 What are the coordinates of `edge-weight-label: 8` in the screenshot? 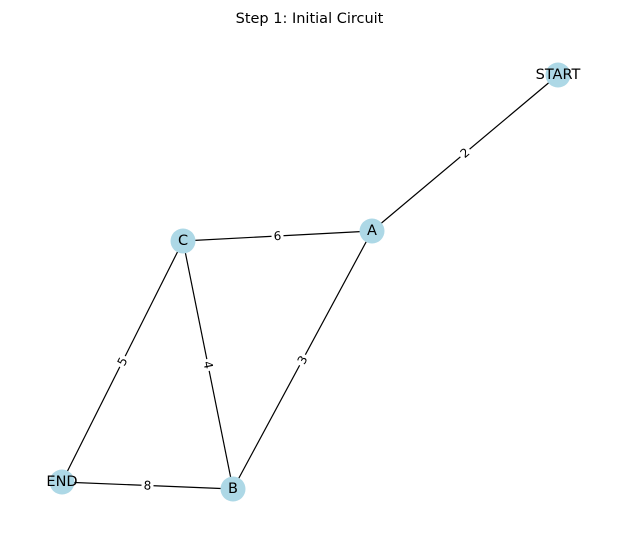 It's located at (147, 485).